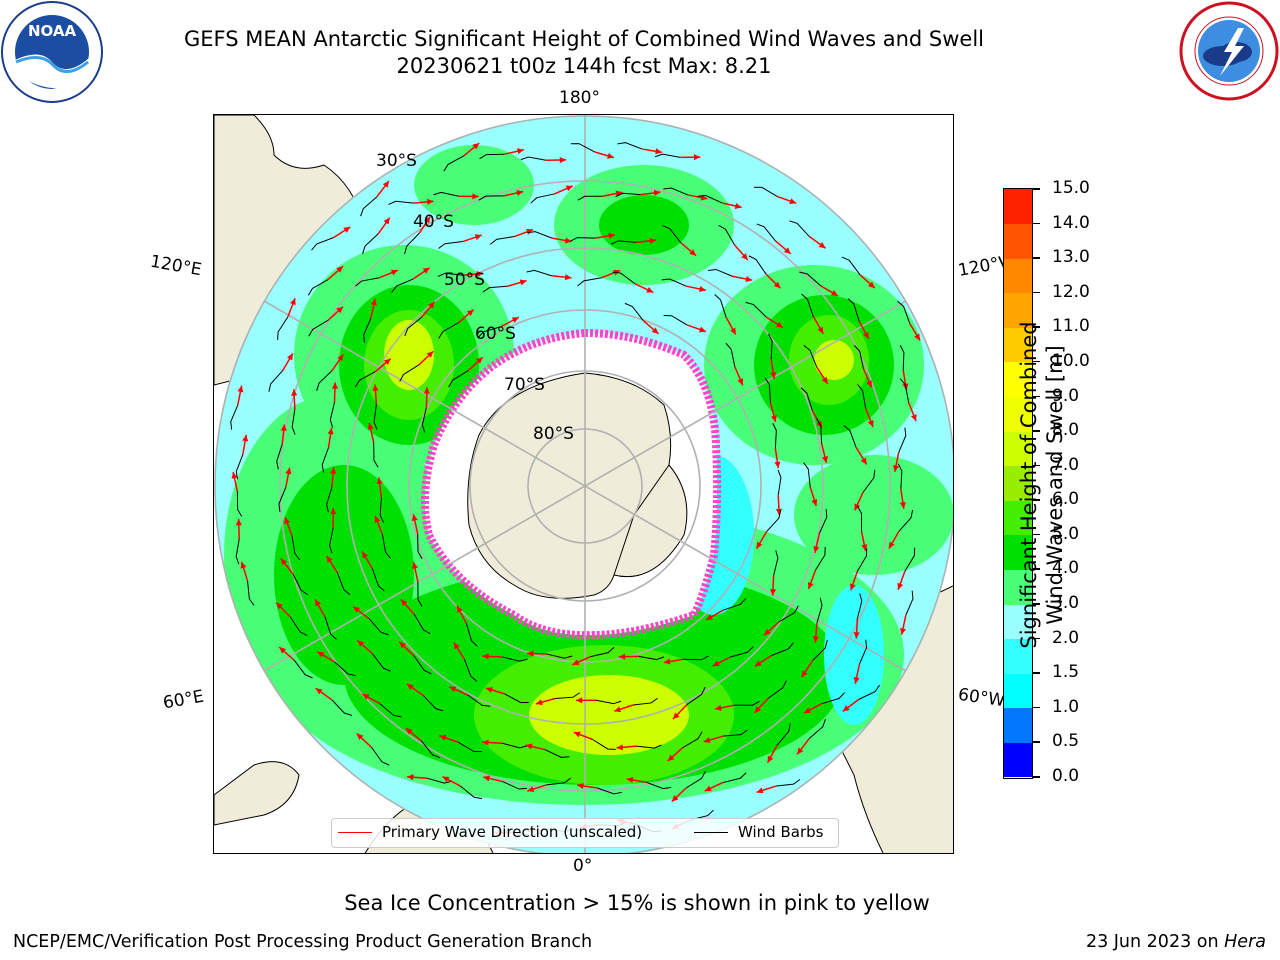  What do you see at coordinates (1055, 672) in the screenshot?
I see `colorbar-tick-label: 1.5` at bounding box center [1055, 672].